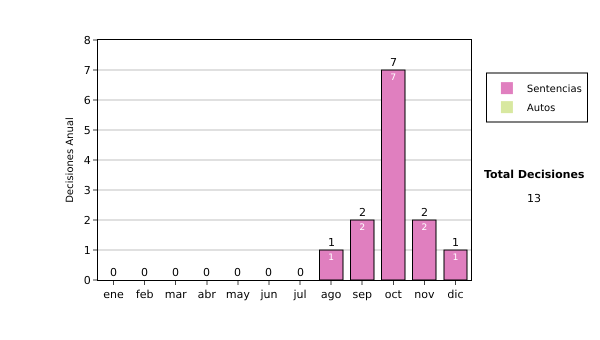 The image size is (600, 340). What do you see at coordinates (534, 198) in the screenshot?
I see `text: 13` at bounding box center [534, 198].